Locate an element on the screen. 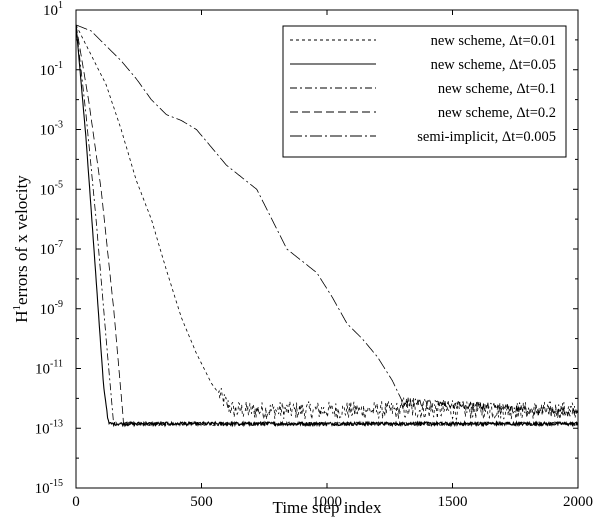  y-tick-exponent: -15 is located at coordinates (56, 483).